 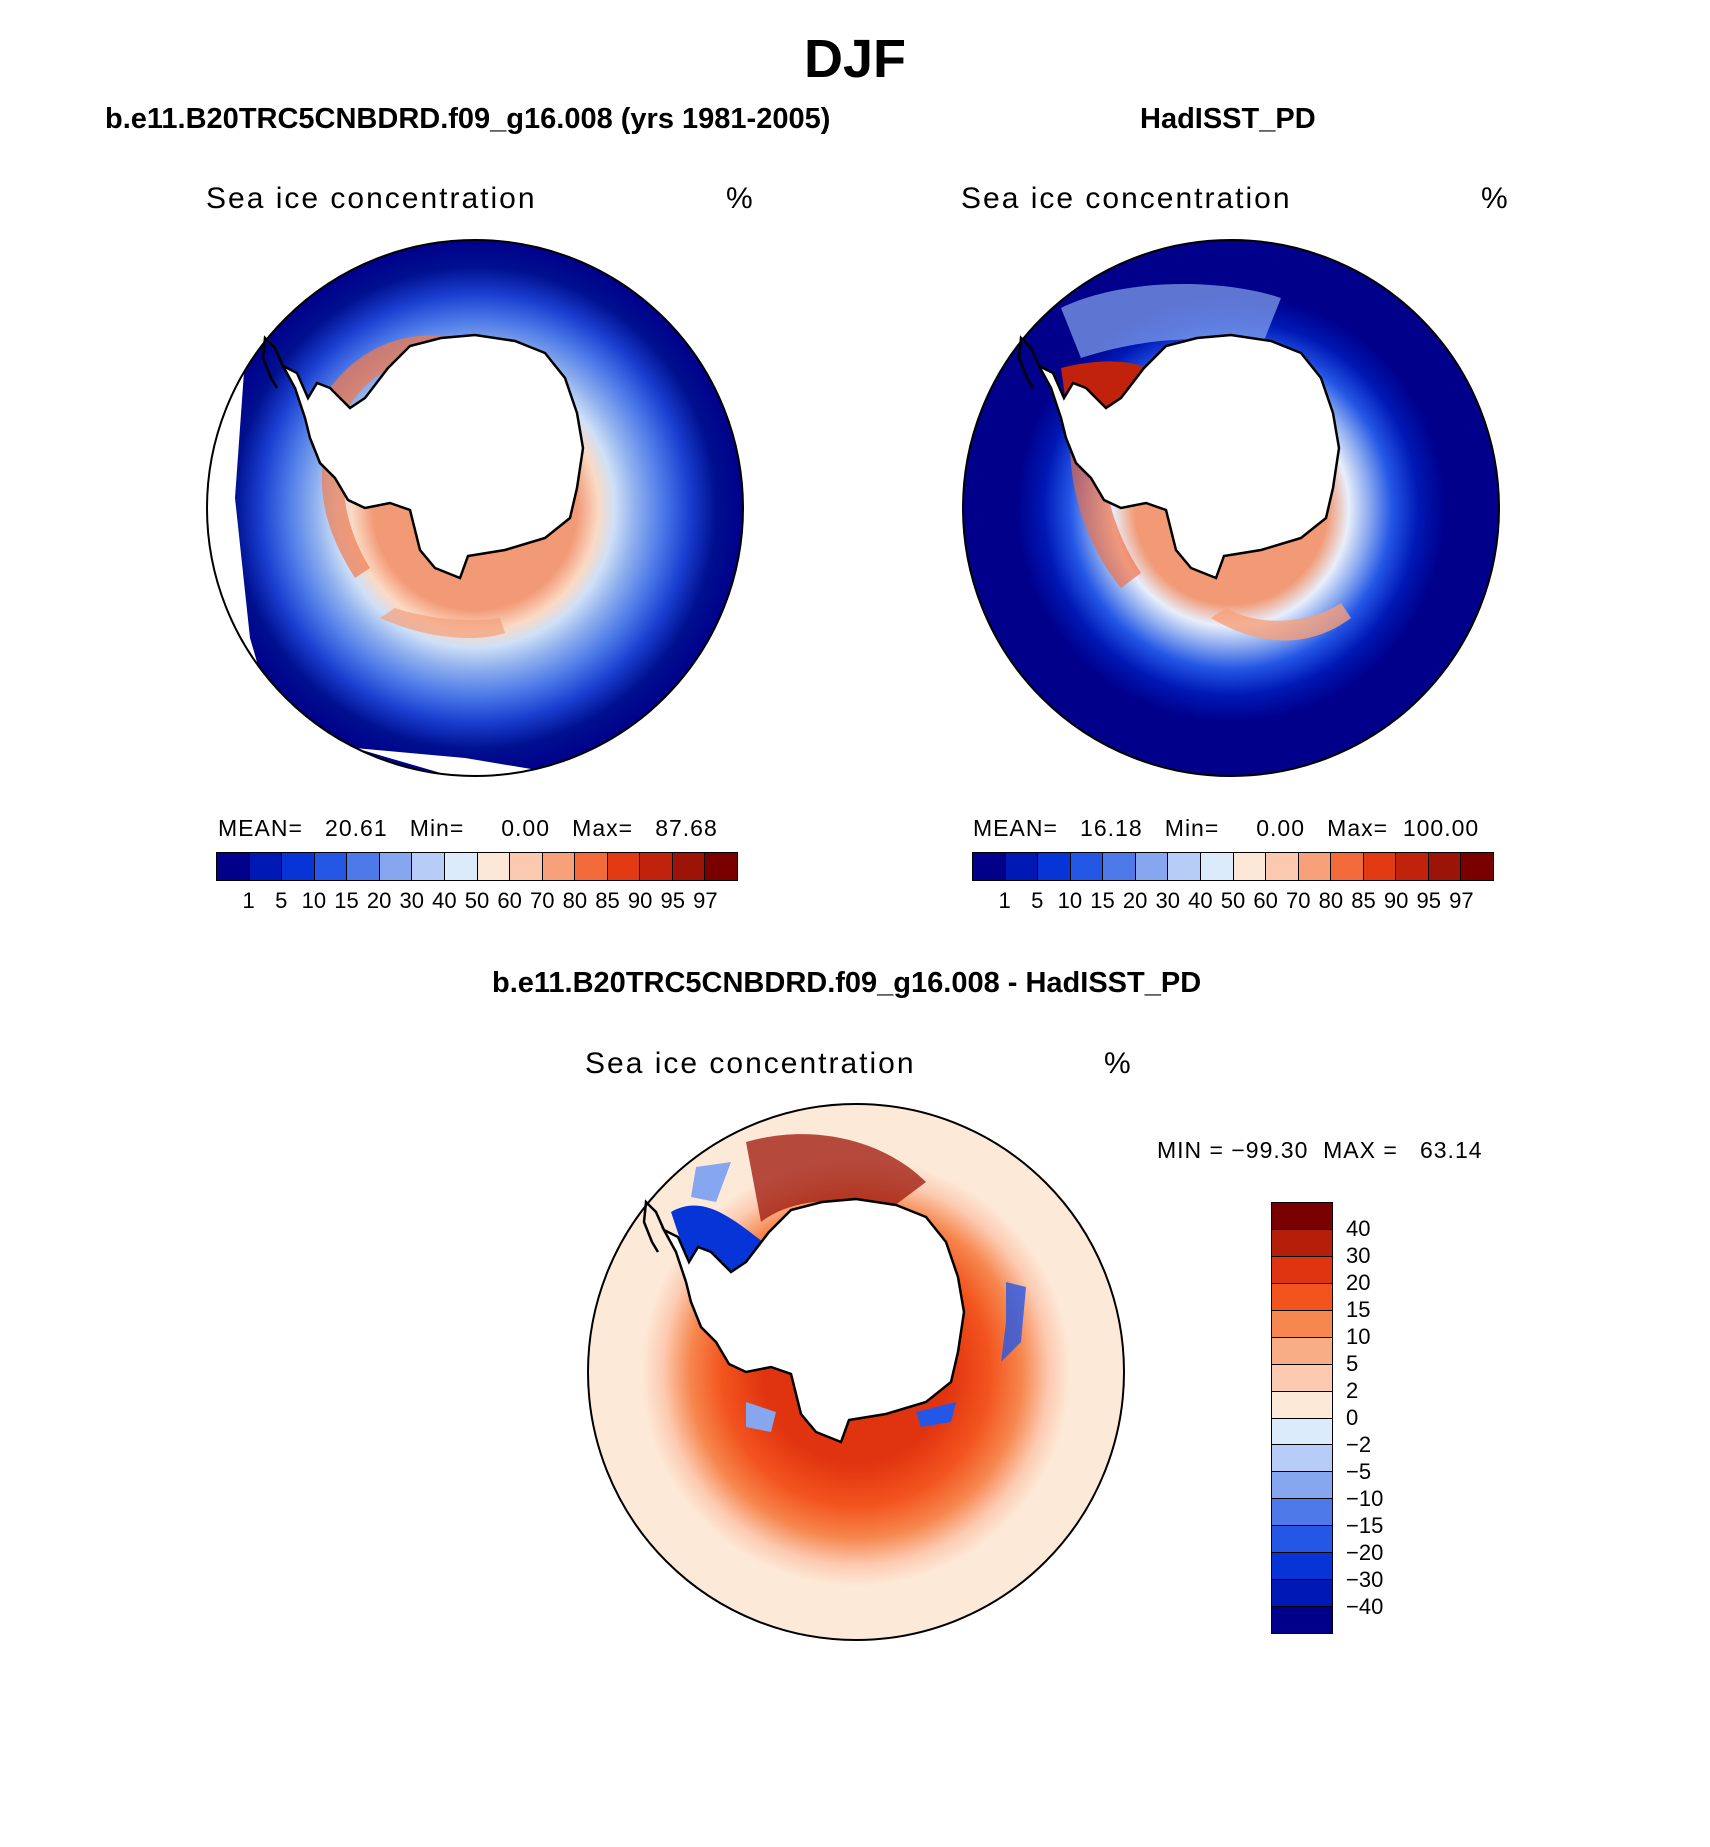 What do you see at coordinates (542, 900) in the screenshot?
I see `panel-1-colorbar-tick-label: 70` at bounding box center [542, 900].